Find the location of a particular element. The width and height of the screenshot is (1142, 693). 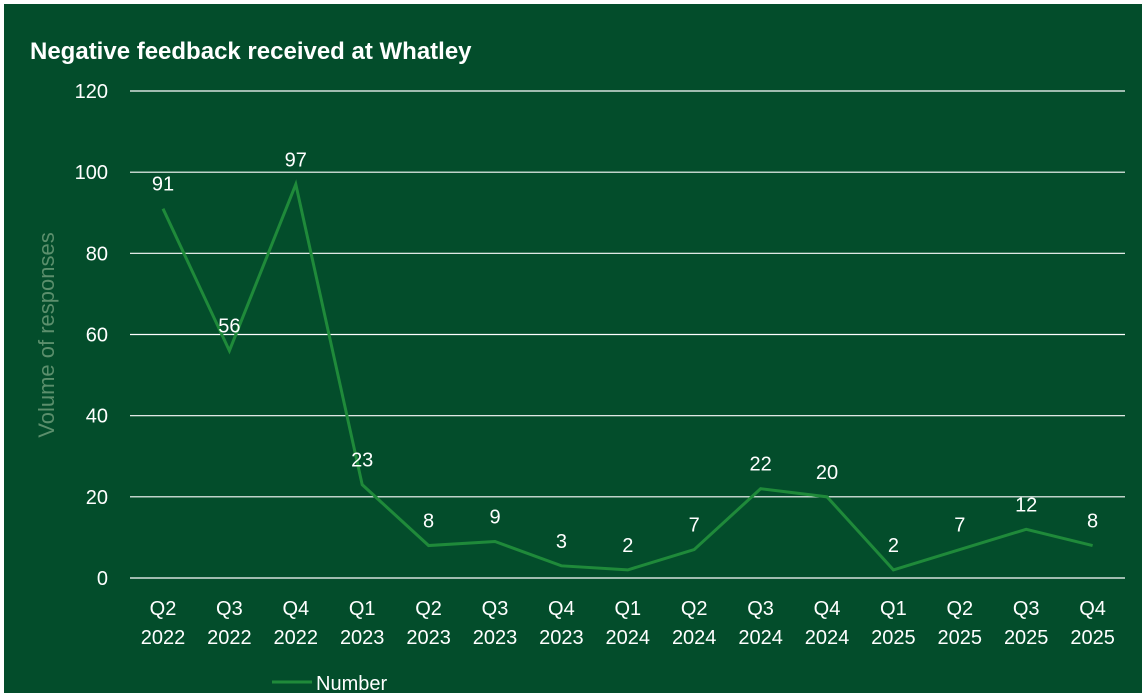

y-tick-label: 120 is located at coordinates (91, 92).